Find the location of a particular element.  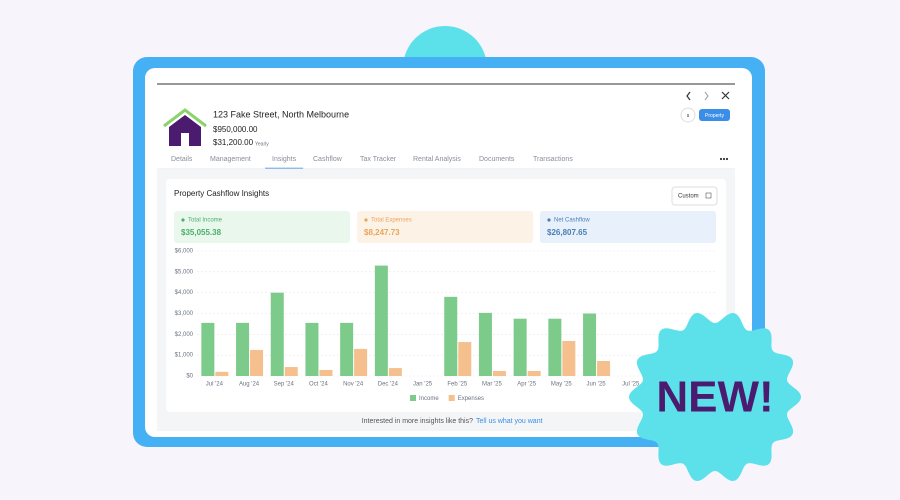

close-button is located at coordinates (725, 95).